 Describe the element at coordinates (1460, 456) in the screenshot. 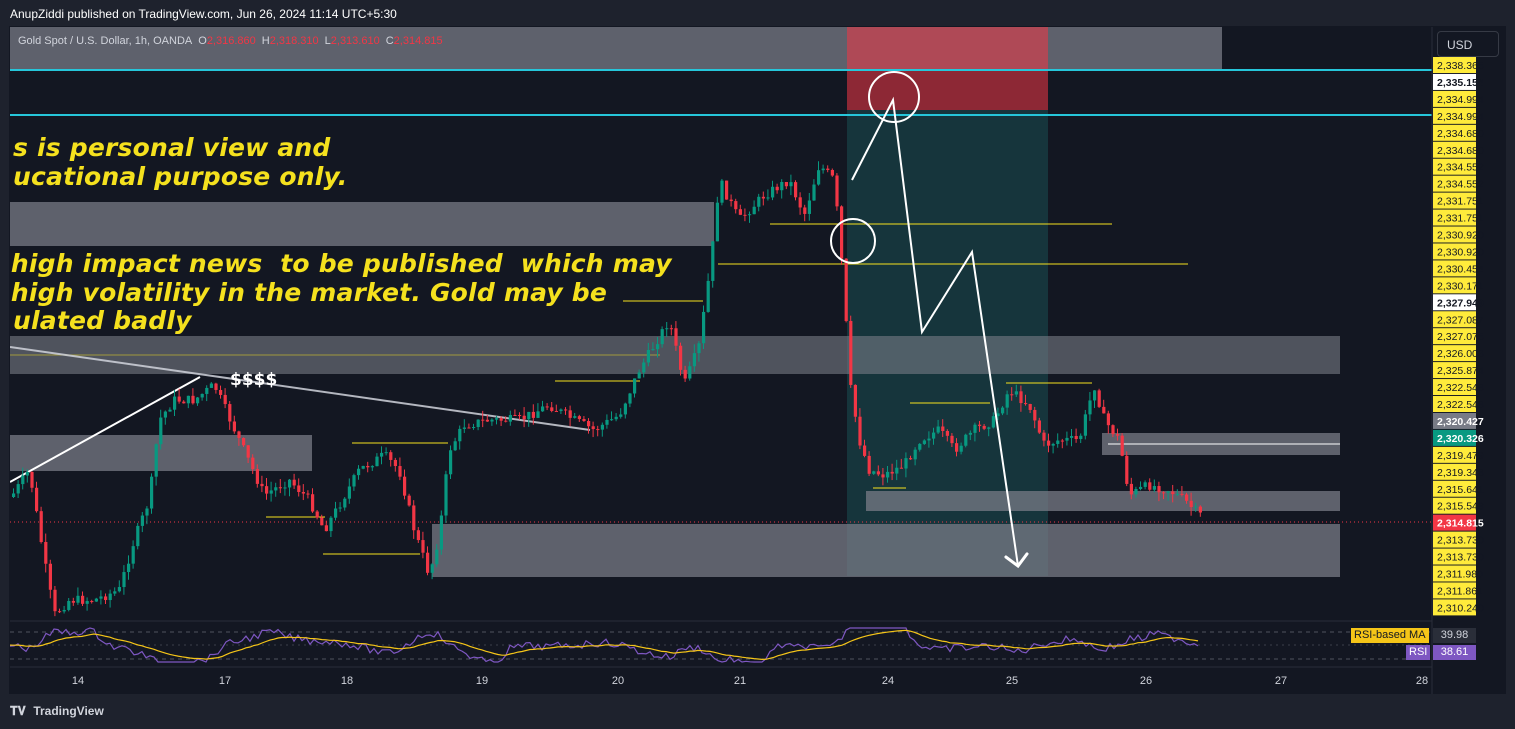

I see `price-axis-label: 2,319.479` at that location.